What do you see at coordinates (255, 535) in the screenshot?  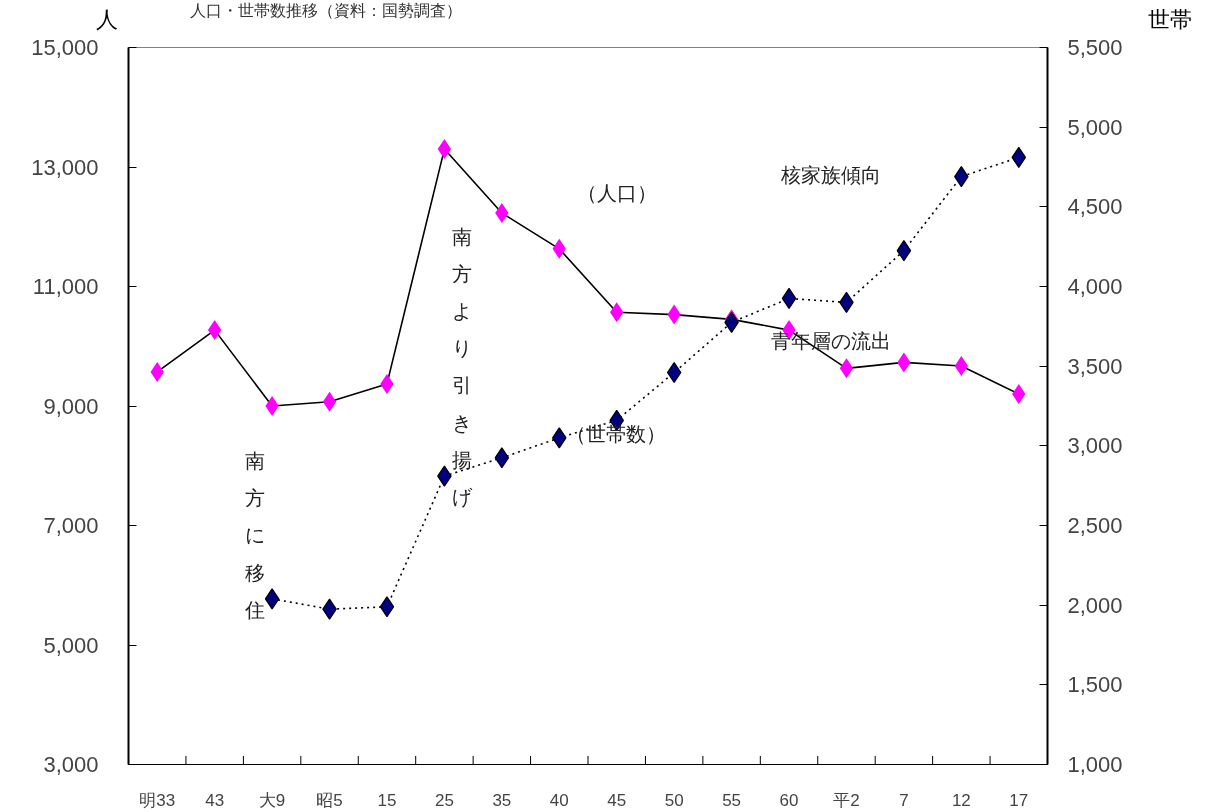 I see `annotation: 南方に移住` at bounding box center [255, 535].